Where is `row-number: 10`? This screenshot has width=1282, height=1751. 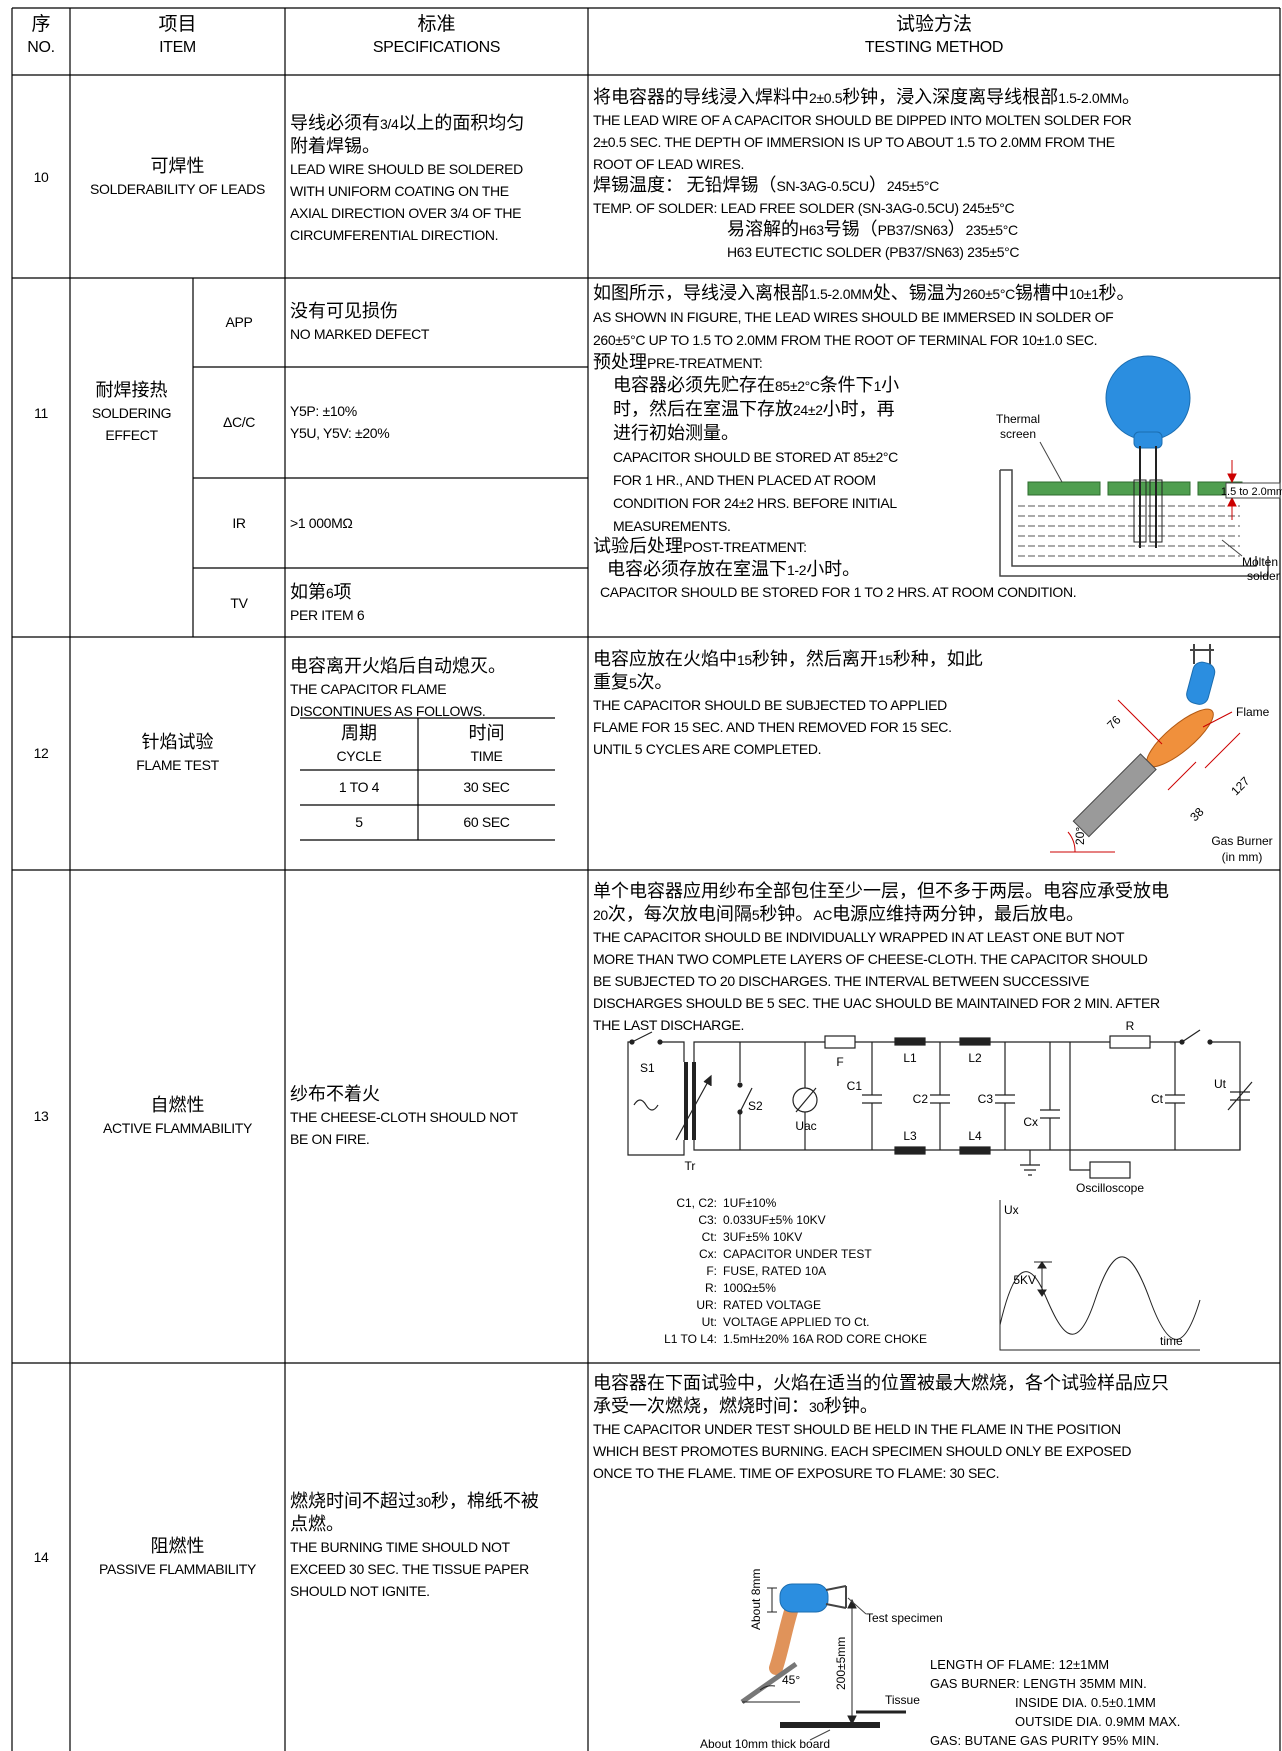 row-number: 10 is located at coordinates (41, 177).